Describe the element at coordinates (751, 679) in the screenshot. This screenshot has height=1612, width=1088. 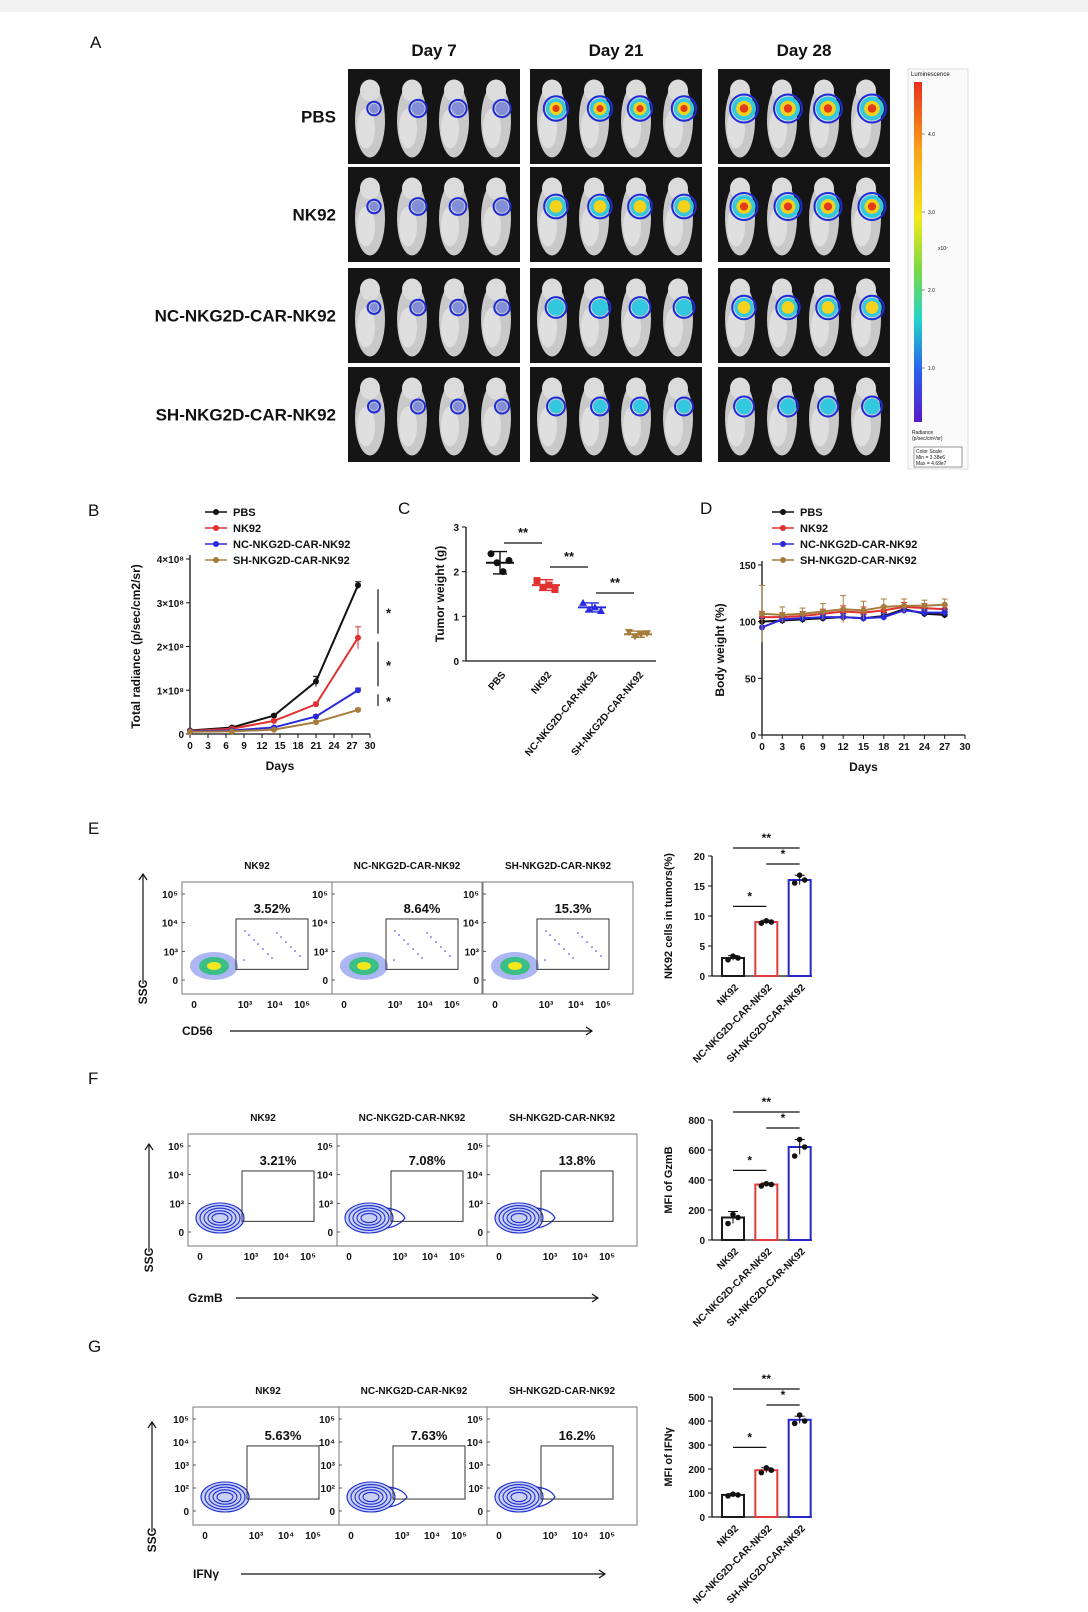
I see `y-tick-label: 50` at that location.